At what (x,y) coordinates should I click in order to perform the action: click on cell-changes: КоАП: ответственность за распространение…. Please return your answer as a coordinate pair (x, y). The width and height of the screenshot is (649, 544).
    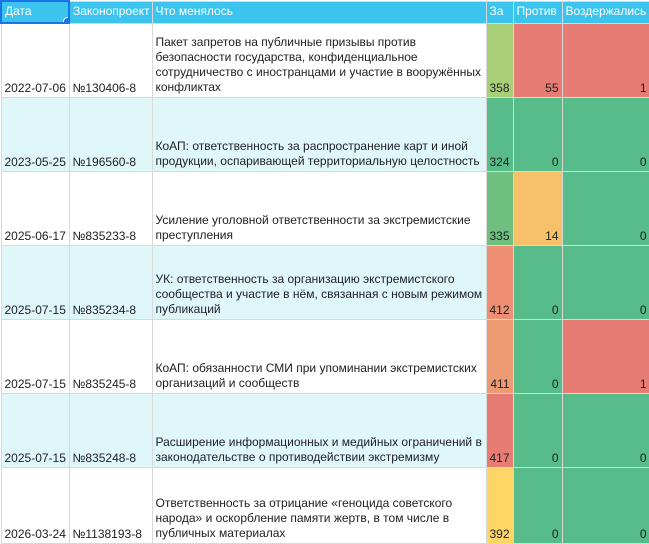
    Looking at the image, I should click on (319, 134).